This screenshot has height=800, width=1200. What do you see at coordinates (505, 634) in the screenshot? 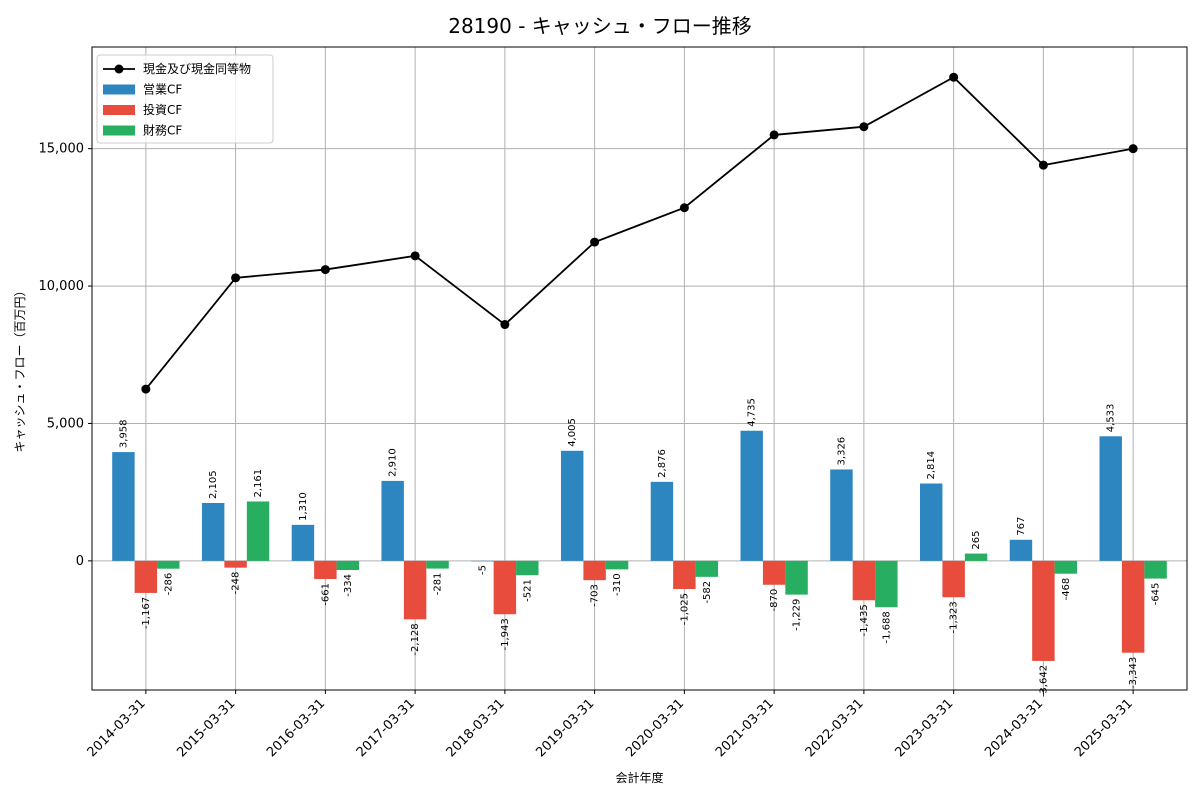
I see `bar-value-label: -1,943` at bounding box center [505, 634].